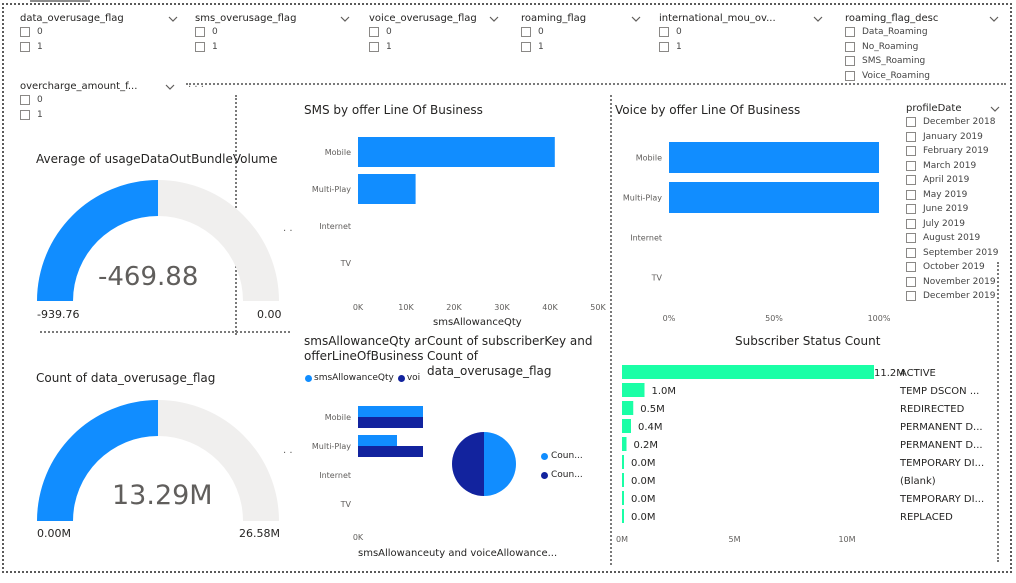  I want to click on slicer-header: roaming_flag, so click(581, 18).